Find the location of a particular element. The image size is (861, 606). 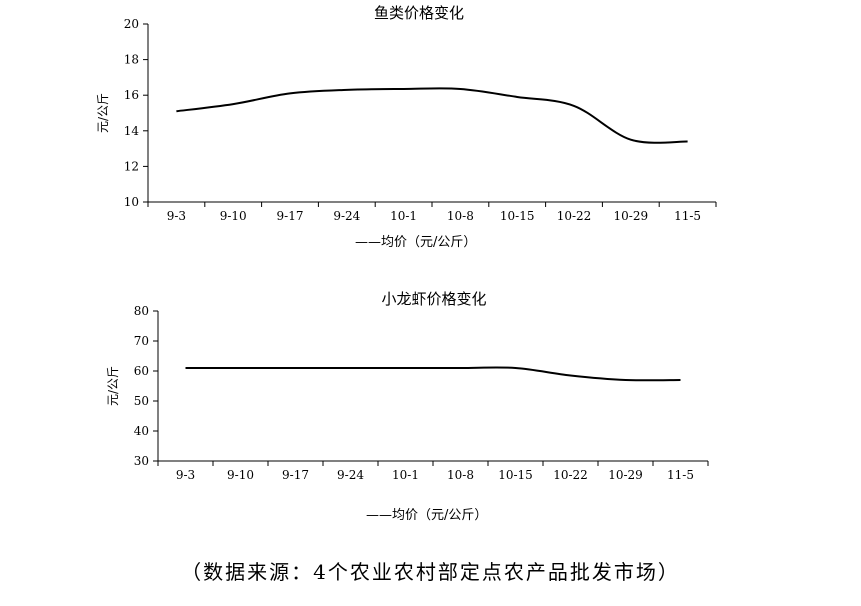

y-tick-label: 70 is located at coordinates (141, 341).